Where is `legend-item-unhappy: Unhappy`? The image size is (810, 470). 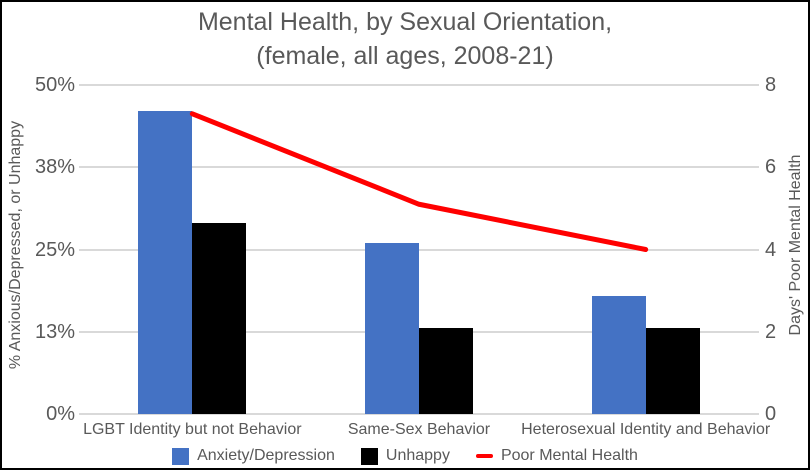 legend-item-unhappy: Unhappy is located at coordinates (405, 456).